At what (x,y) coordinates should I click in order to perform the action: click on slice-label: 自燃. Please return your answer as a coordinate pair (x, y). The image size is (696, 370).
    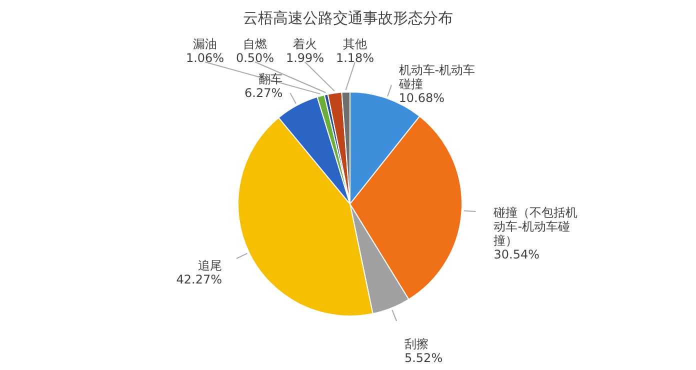
    Looking at the image, I should click on (255, 44).